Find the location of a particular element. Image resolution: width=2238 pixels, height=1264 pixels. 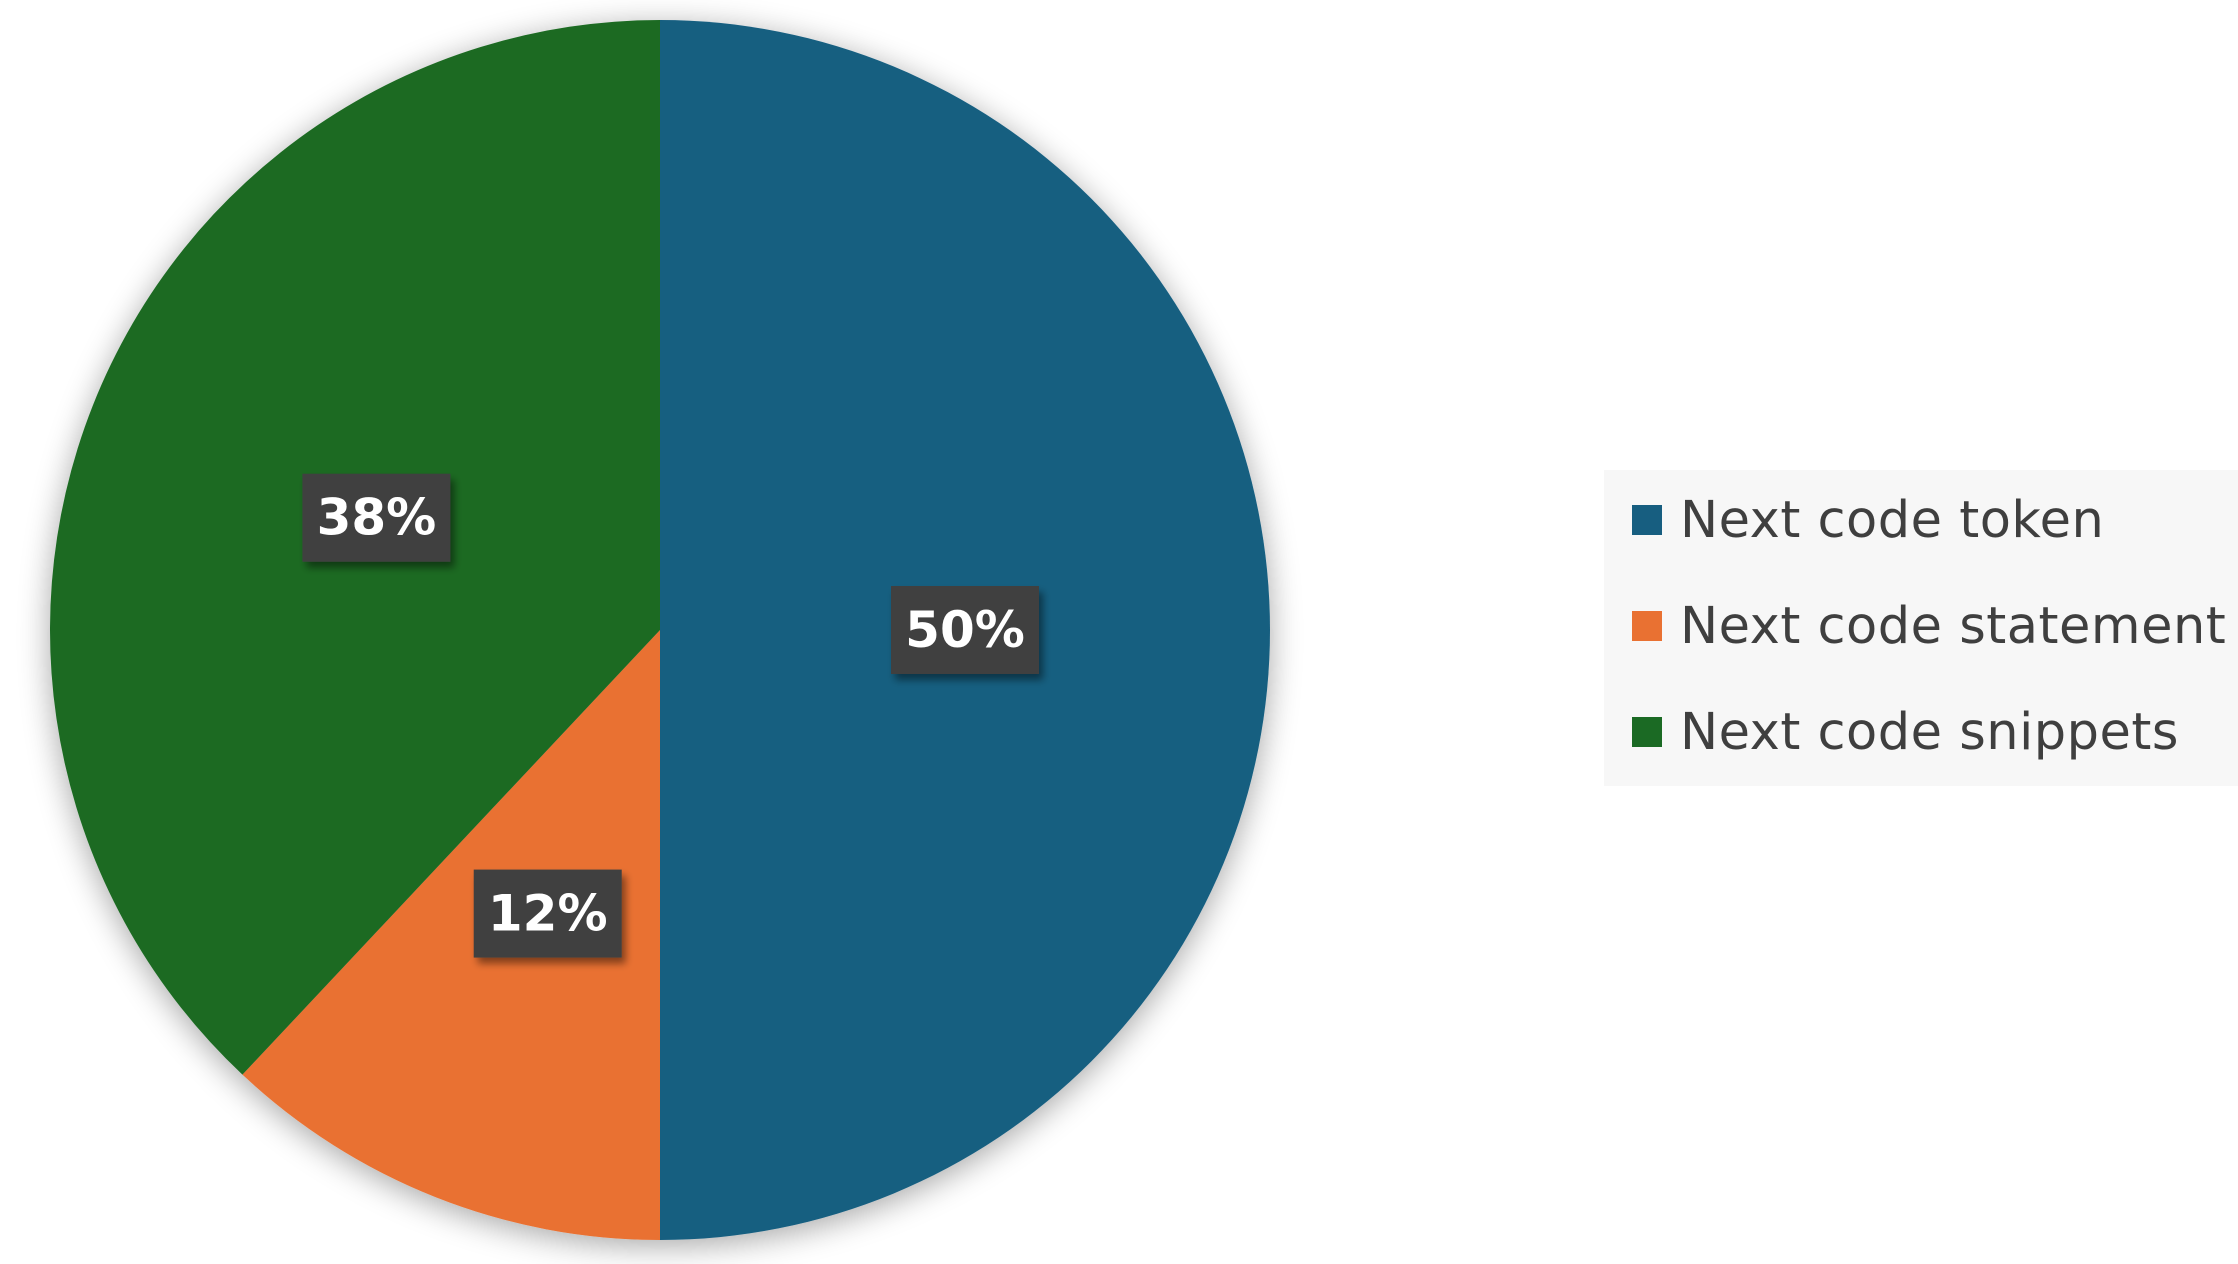

legend-item-next-code-statement: Next code statement is located at coordinates (1929, 626).